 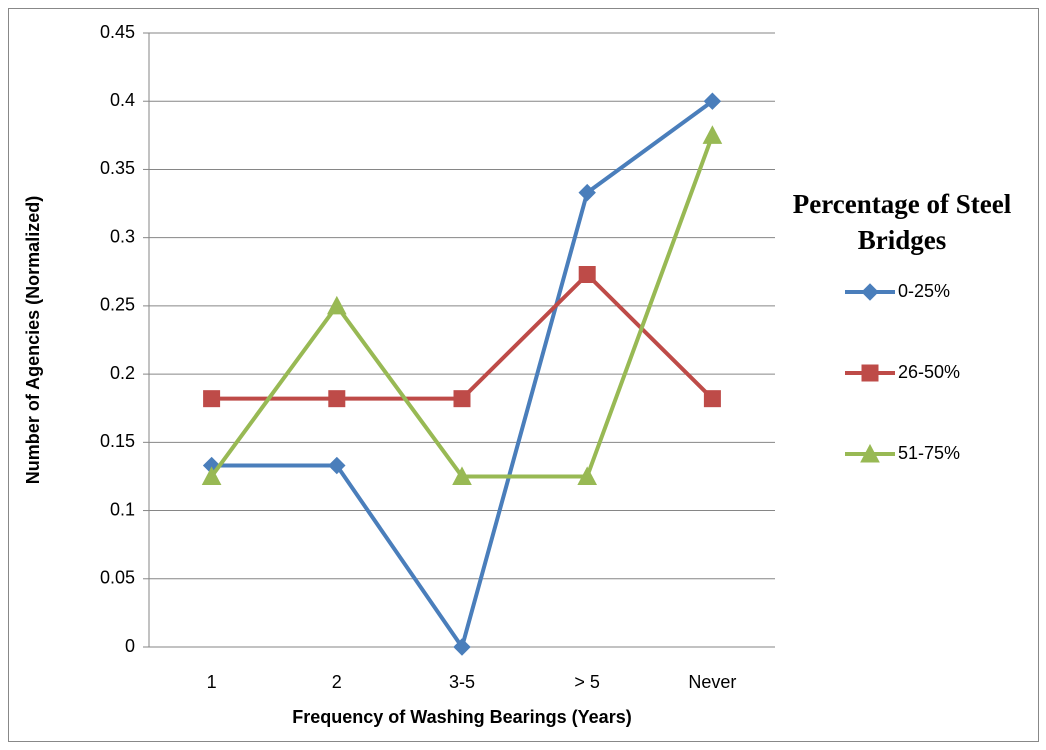 What do you see at coordinates (924, 291) in the screenshot?
I see `legend-label: 0-25%` at bounding box center [924, 291].